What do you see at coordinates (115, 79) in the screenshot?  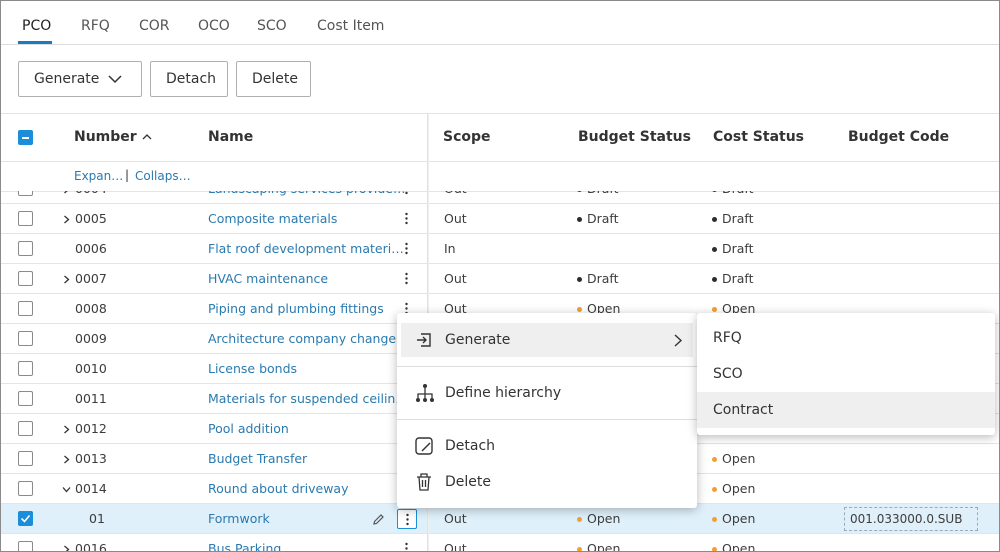 I see `dropdown-icon` at bounding box center [115, 79].